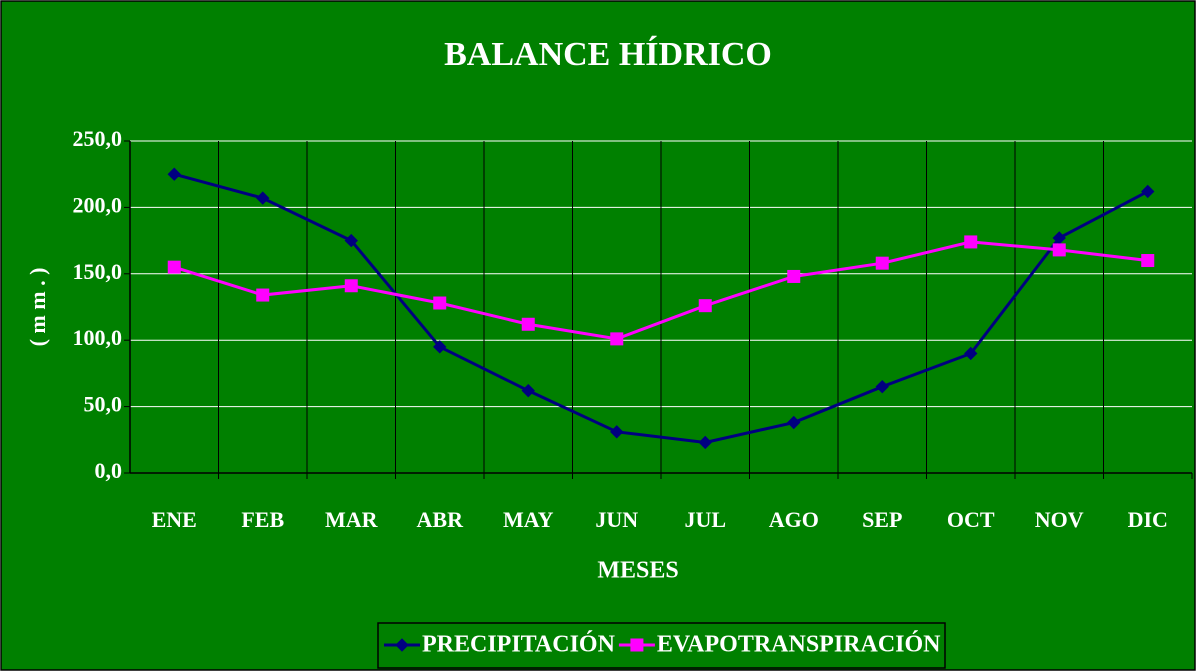 The width and height of the screenshot is (1196, 671). I want to click on y-tick-label: 200,0, so click(98, 204).